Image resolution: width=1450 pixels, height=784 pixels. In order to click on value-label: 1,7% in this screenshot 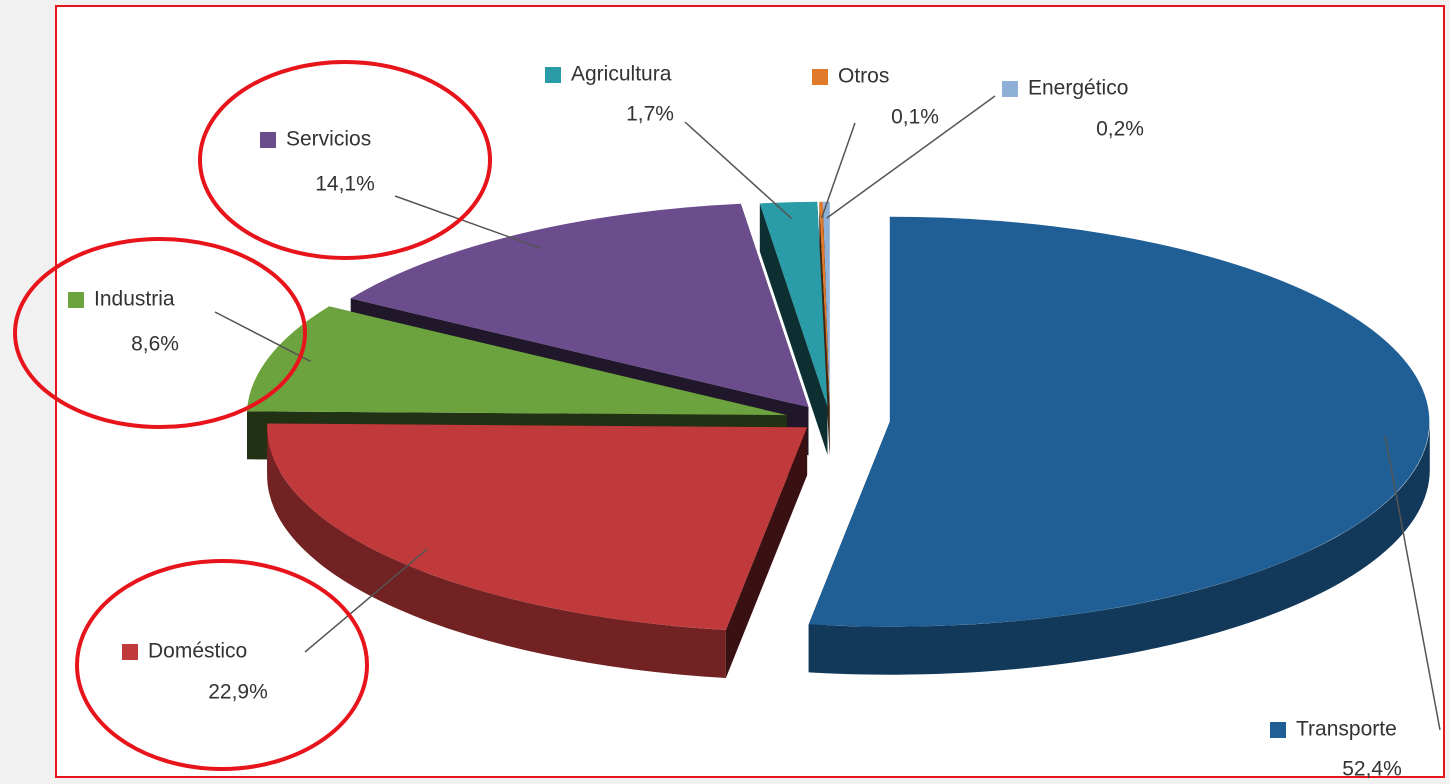, I will do `click(650, 114)`.